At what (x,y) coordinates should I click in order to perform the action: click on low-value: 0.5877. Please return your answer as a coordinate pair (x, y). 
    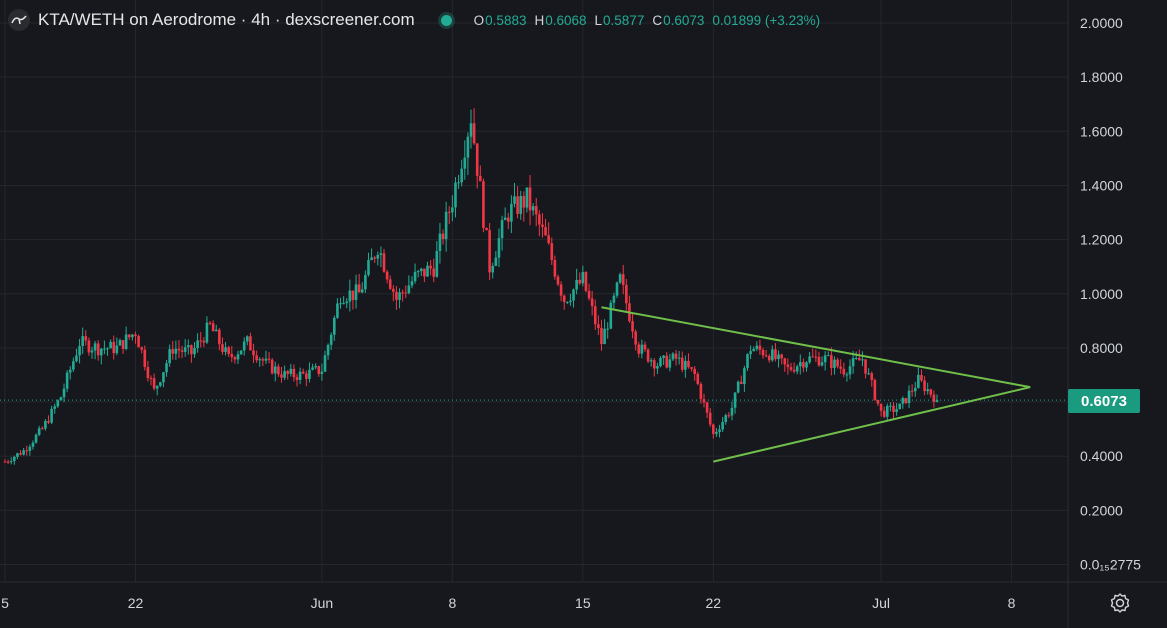
    Looking at the image, I should click on (624, 20).